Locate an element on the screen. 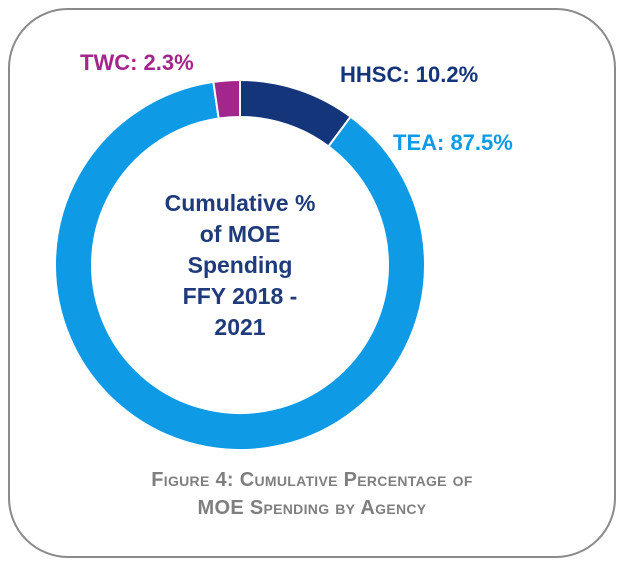 Image resolution: width=624 pixels, height=566 pixels. caption-line-2: MOE Spending by Agency is located at coordinates (312, 508).